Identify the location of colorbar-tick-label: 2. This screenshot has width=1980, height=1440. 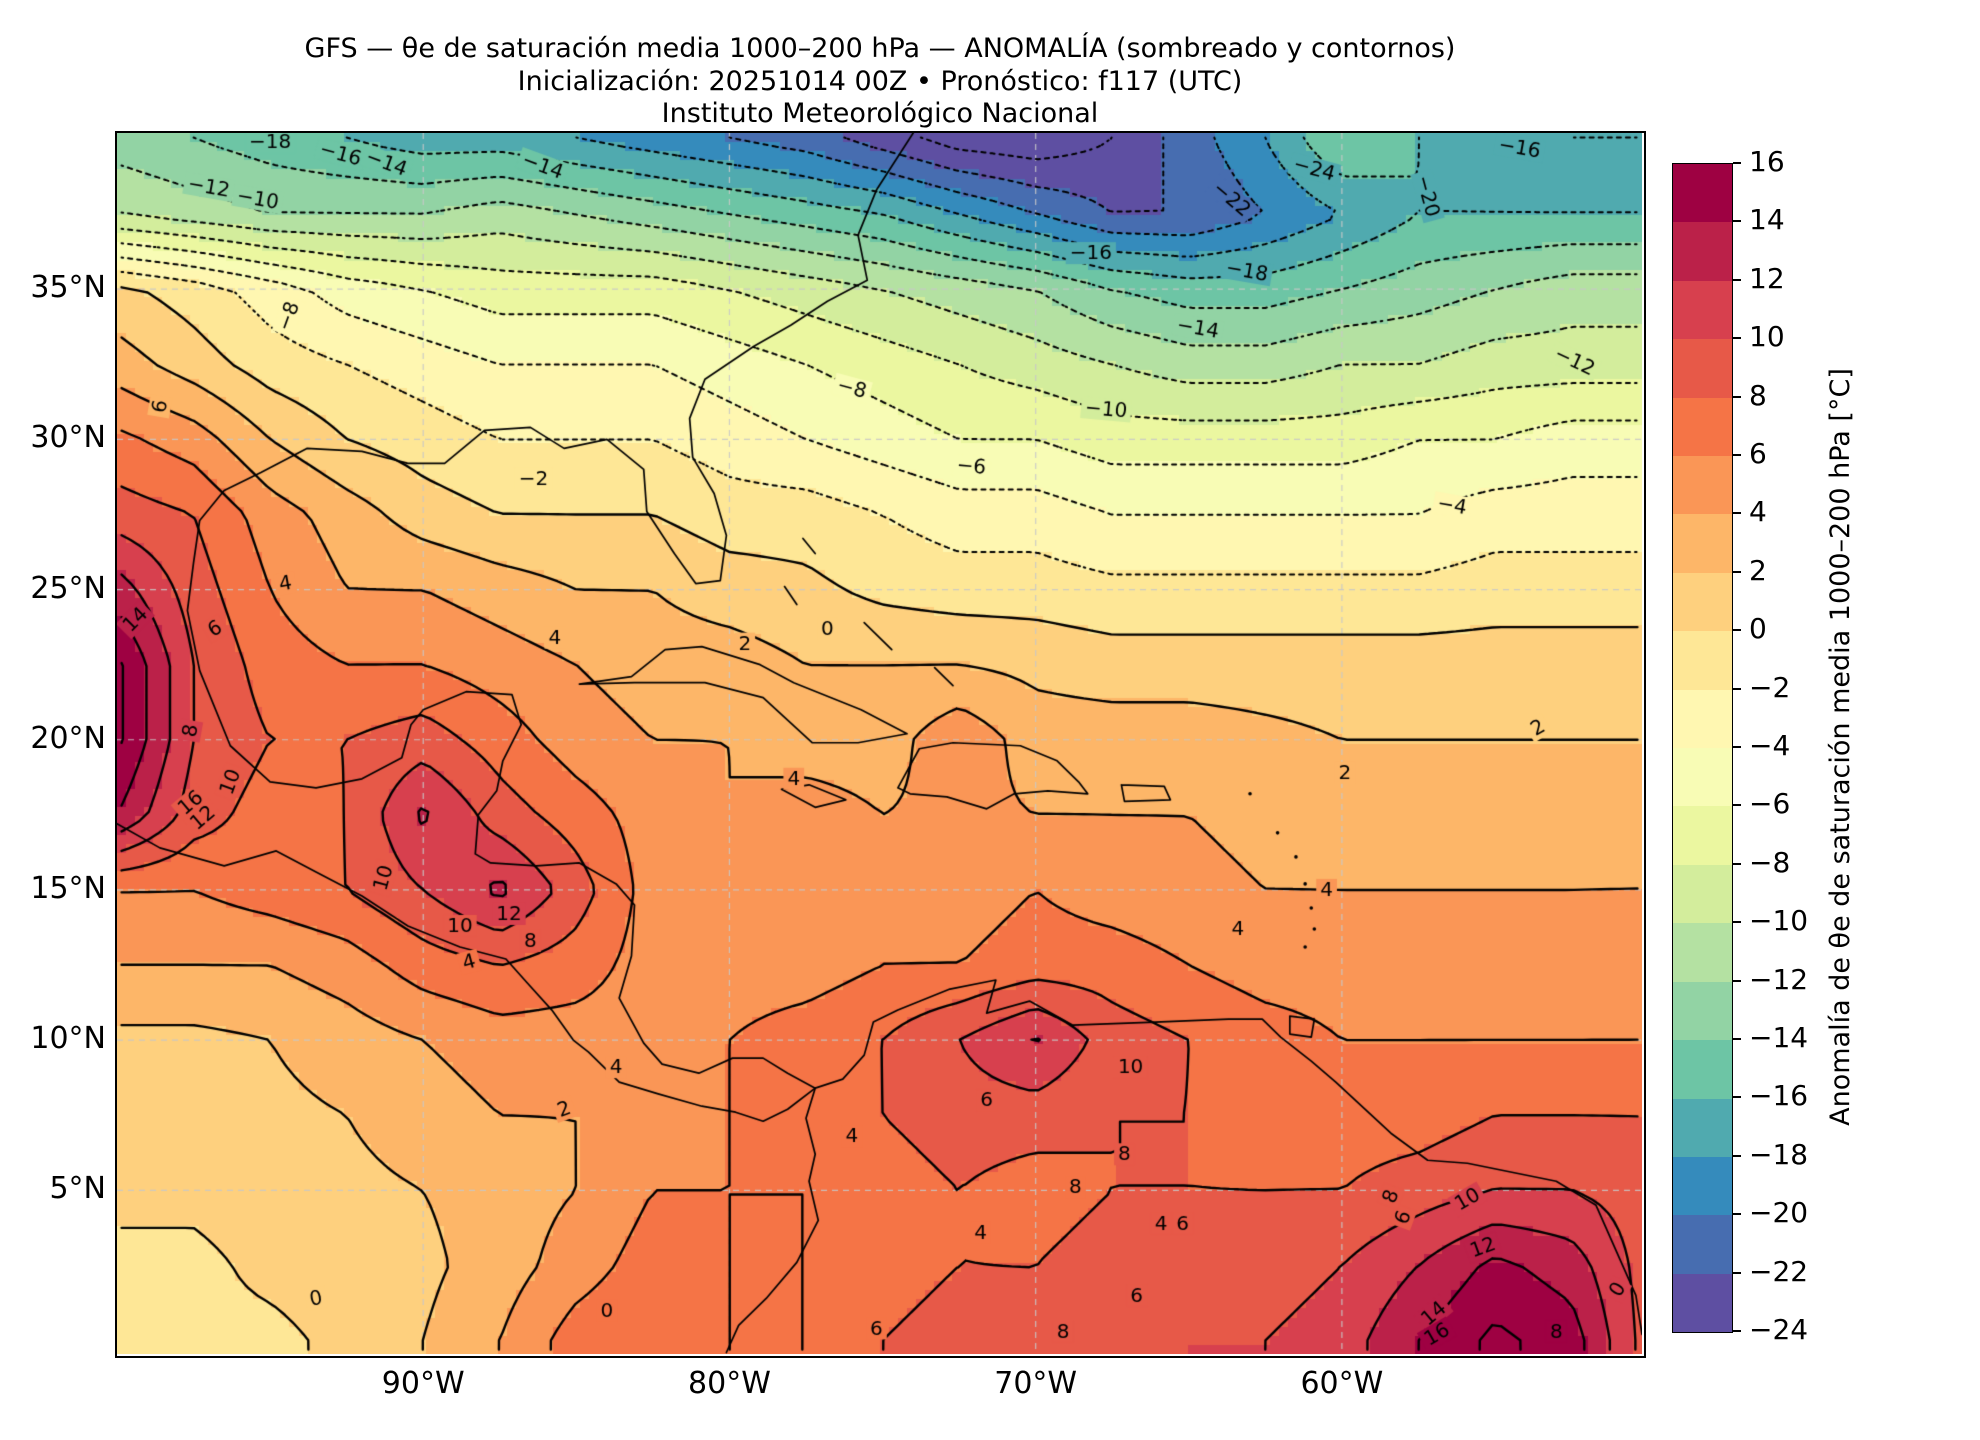
(1758, 570).